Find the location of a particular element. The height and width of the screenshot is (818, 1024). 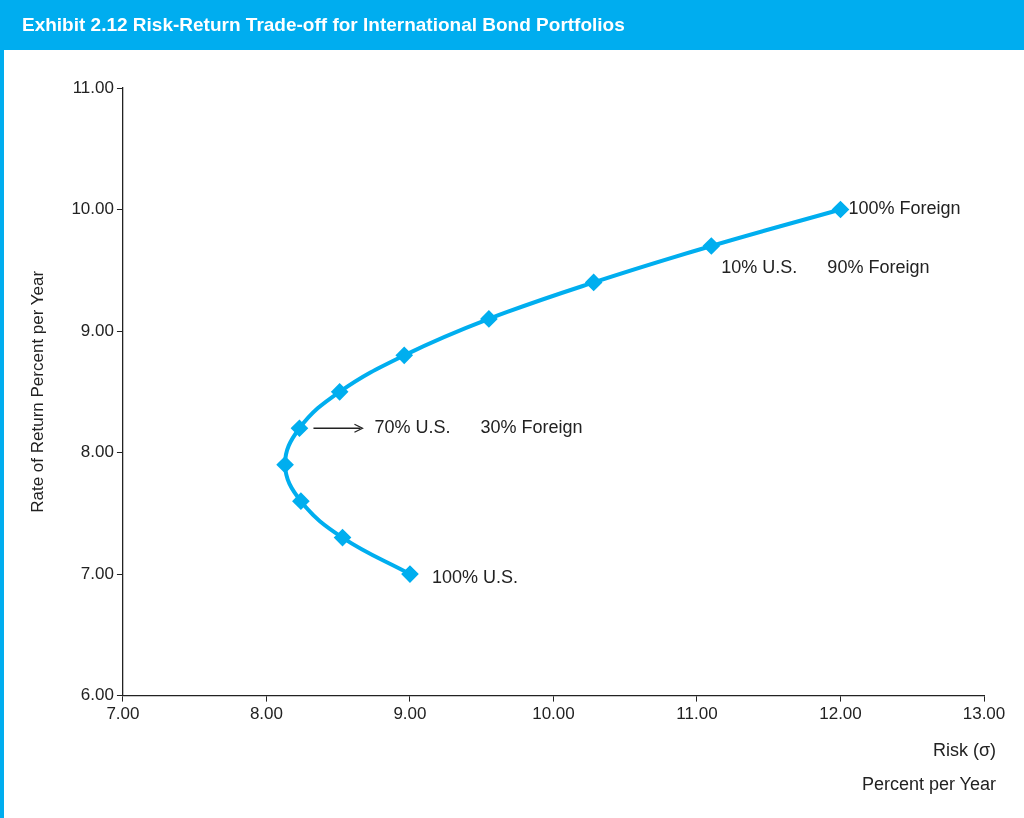

chart-title: Exhibit 2.12 Risk-Return Trade-off for International Bond Portfolios is located at coordinates (512, 25).